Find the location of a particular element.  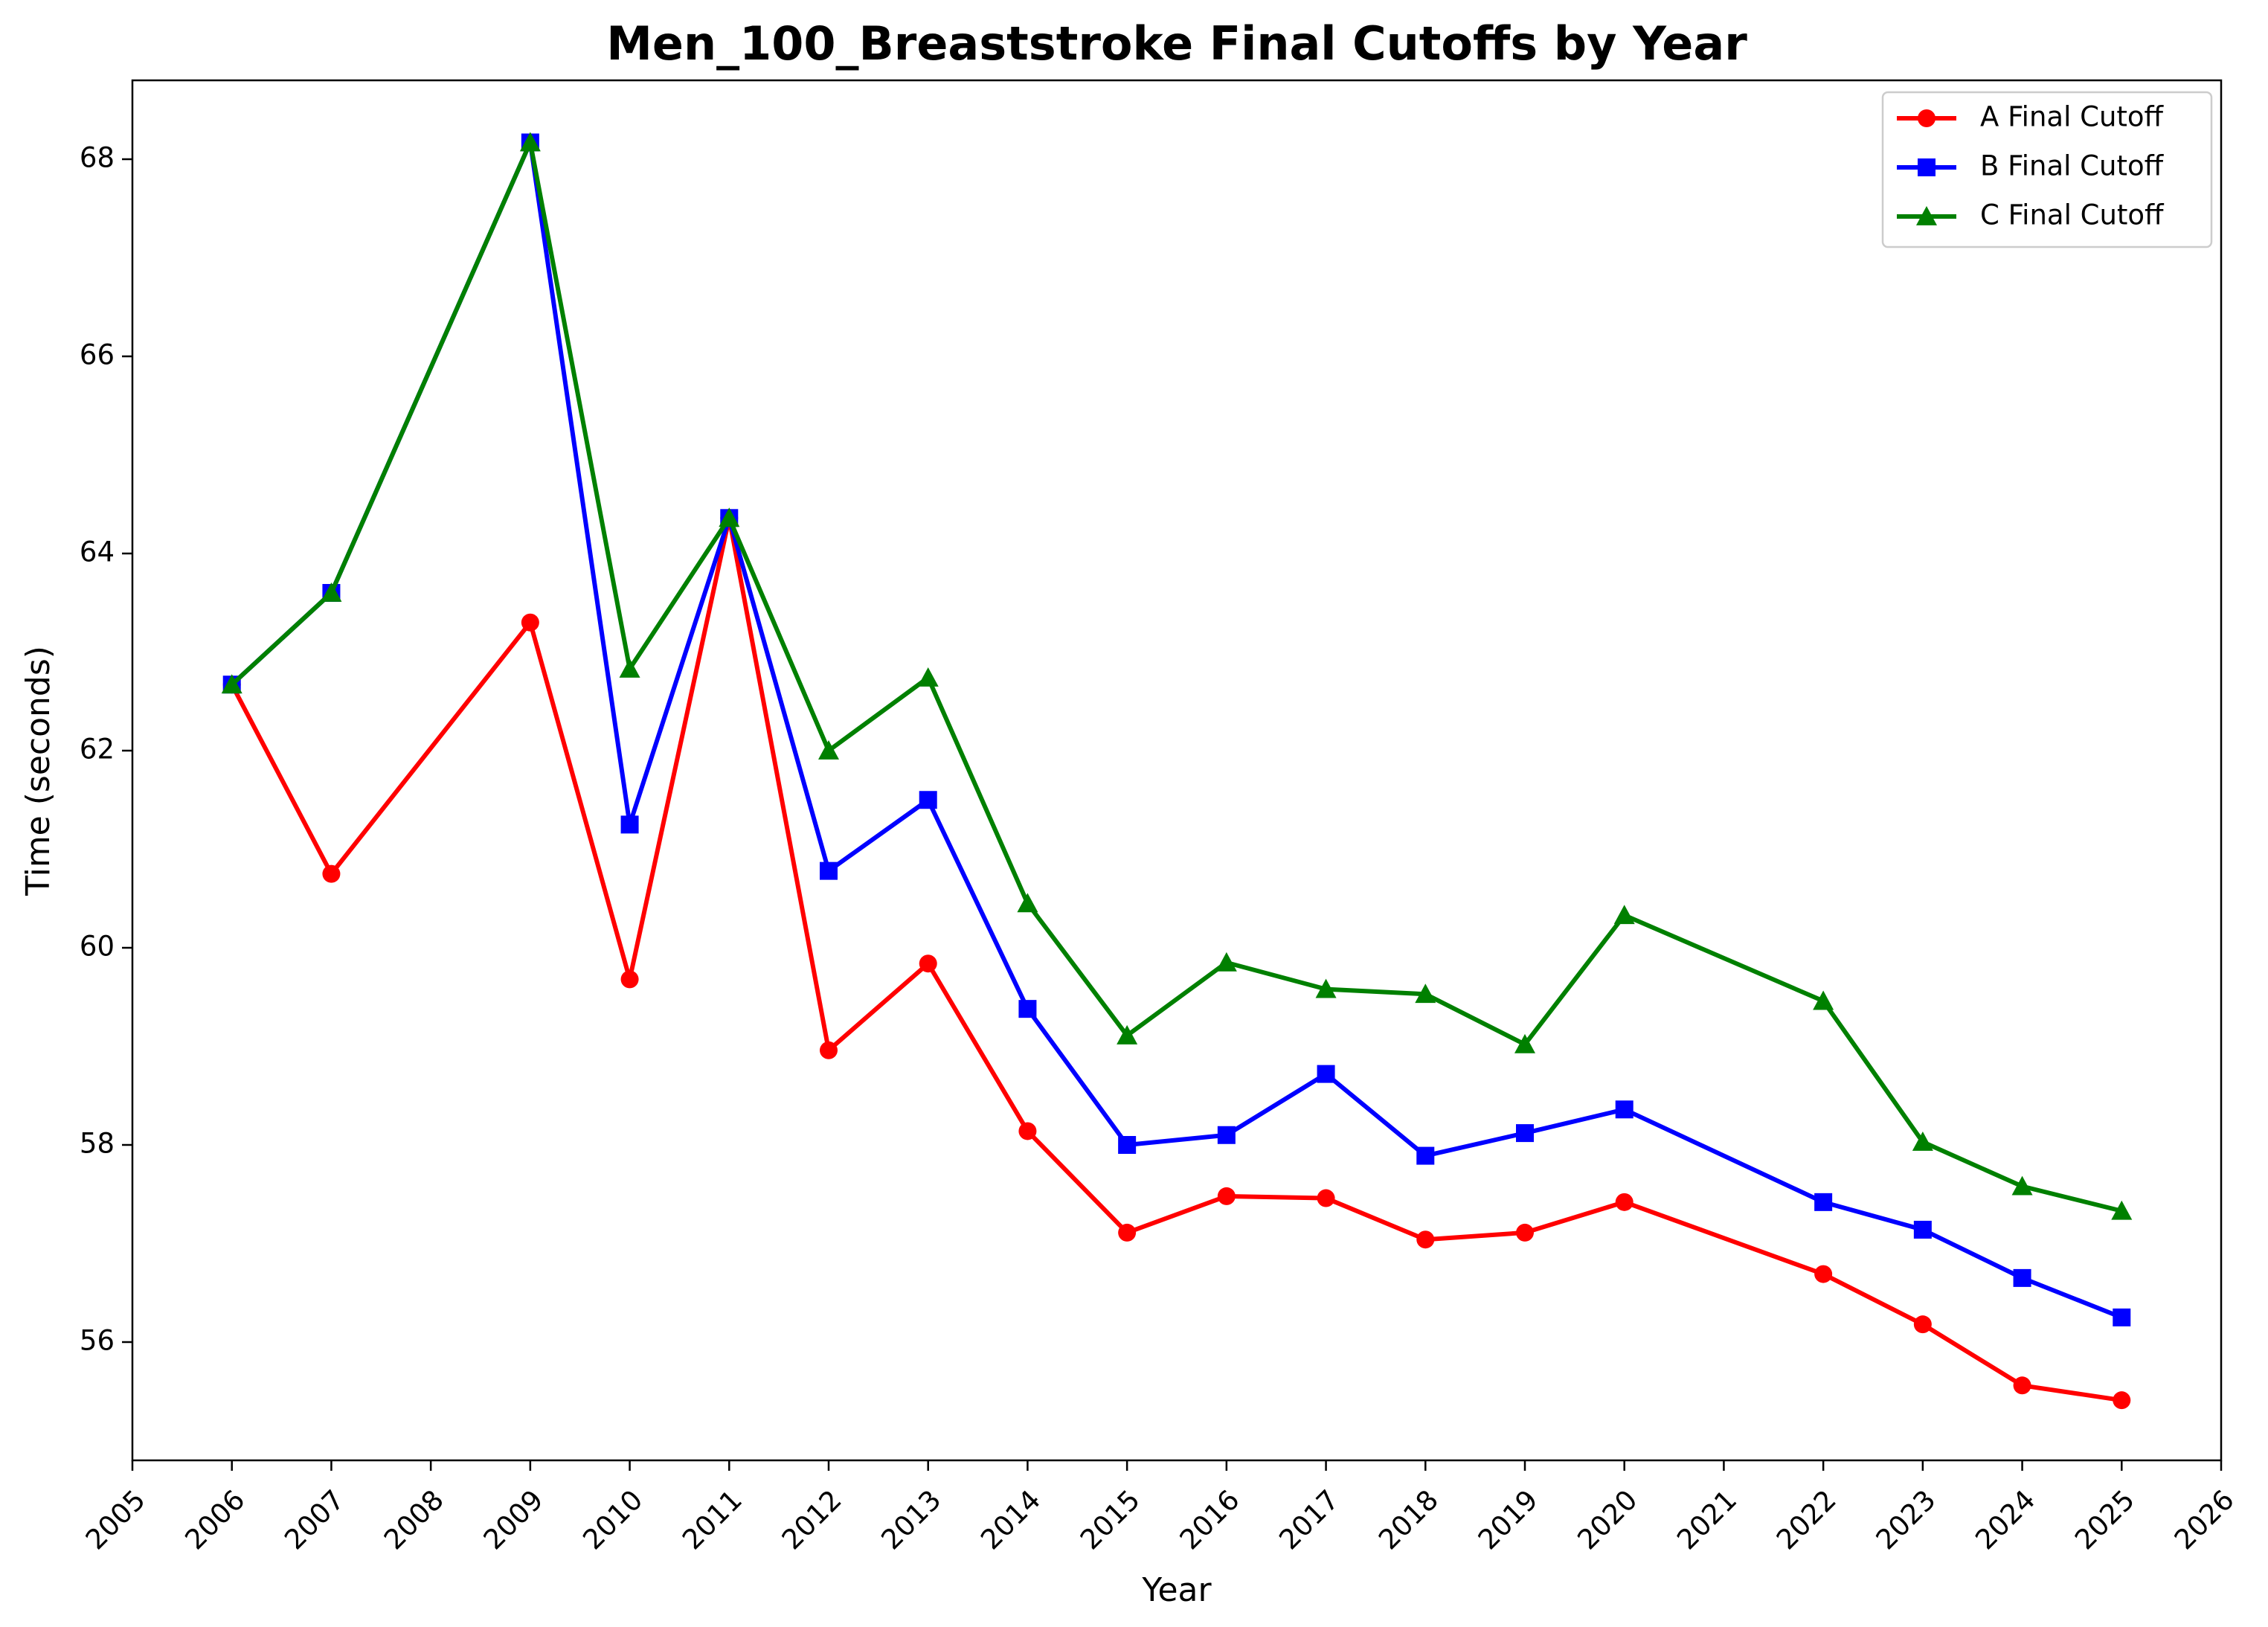

y-axis-label: Time (seconds) is located at coordinates (38, 771).